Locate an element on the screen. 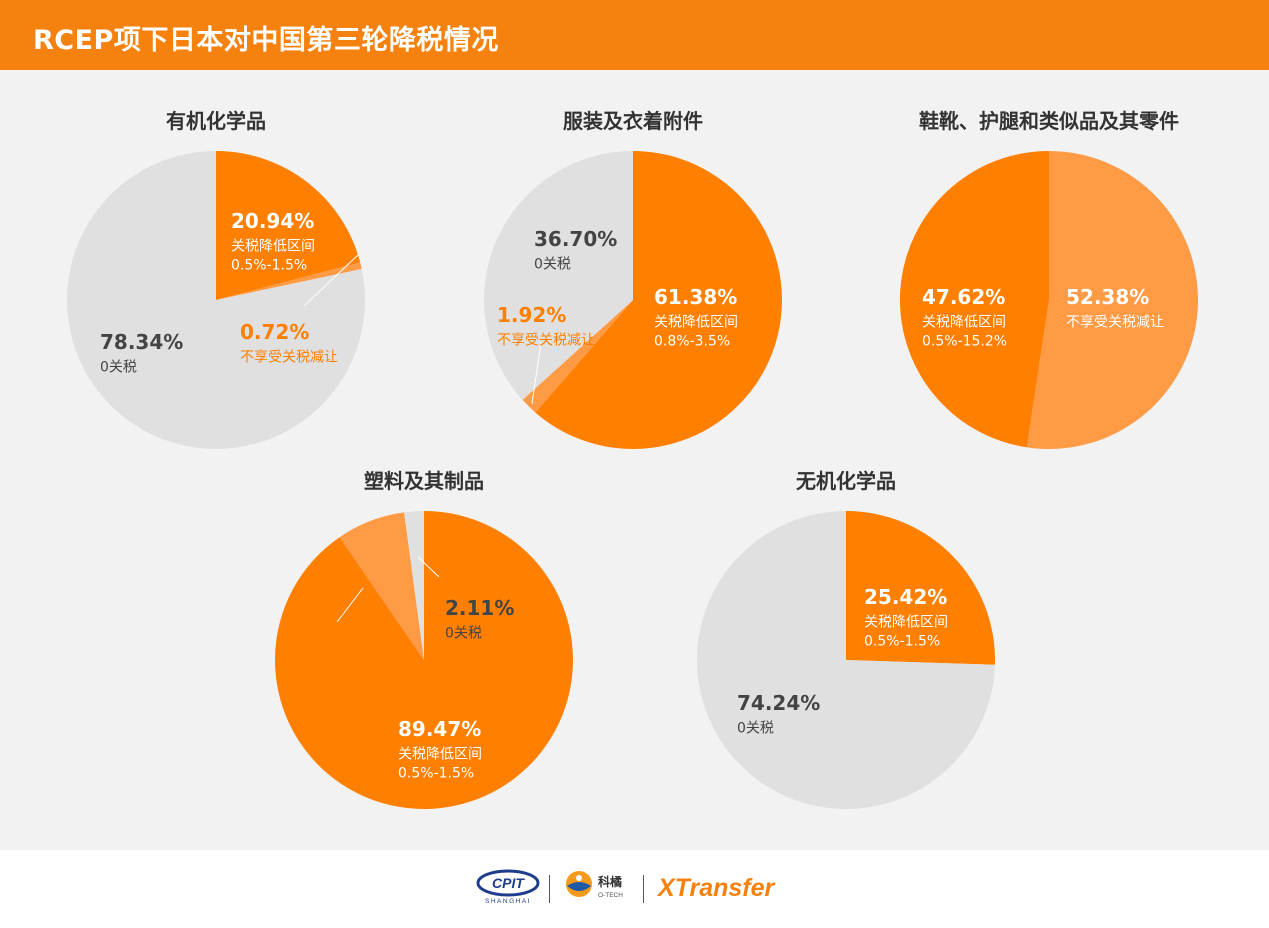  otech-logo-subtext: O-TECH is located at coordinates (610, 895).